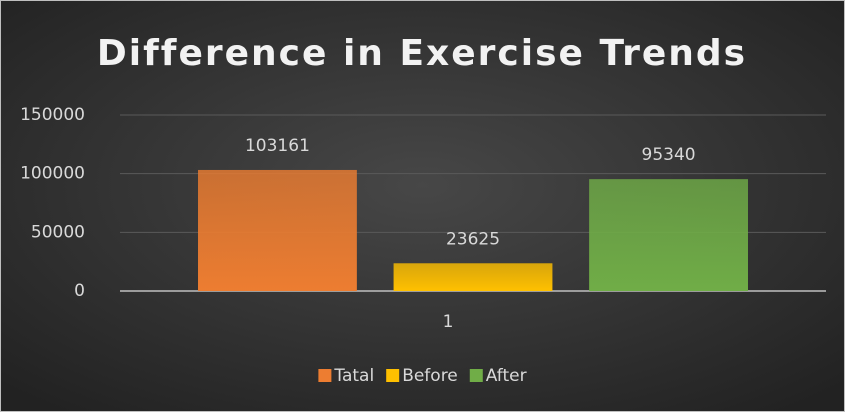 The image size is (845, 412). I want to click on legend-label: Tatal, so click(353, 376).